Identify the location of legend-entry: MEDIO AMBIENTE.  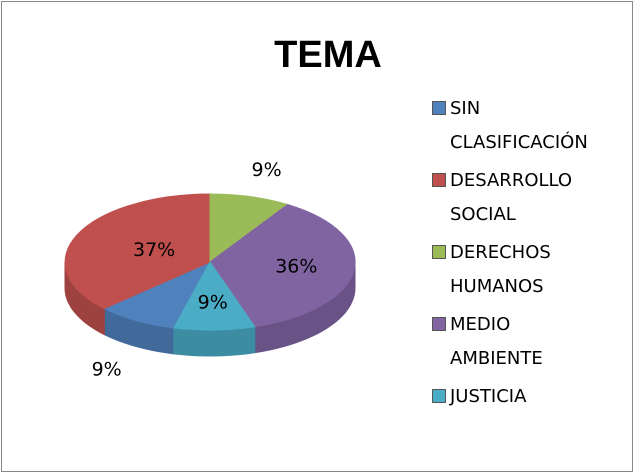
(532, 342).